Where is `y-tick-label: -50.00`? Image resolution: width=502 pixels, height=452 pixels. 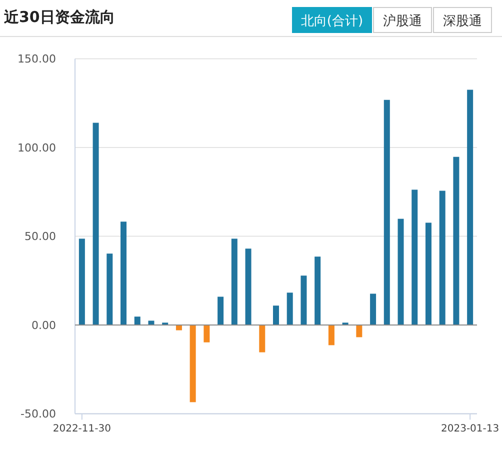 y-tick-label: -50.00 is located at coordinates (38, 414).